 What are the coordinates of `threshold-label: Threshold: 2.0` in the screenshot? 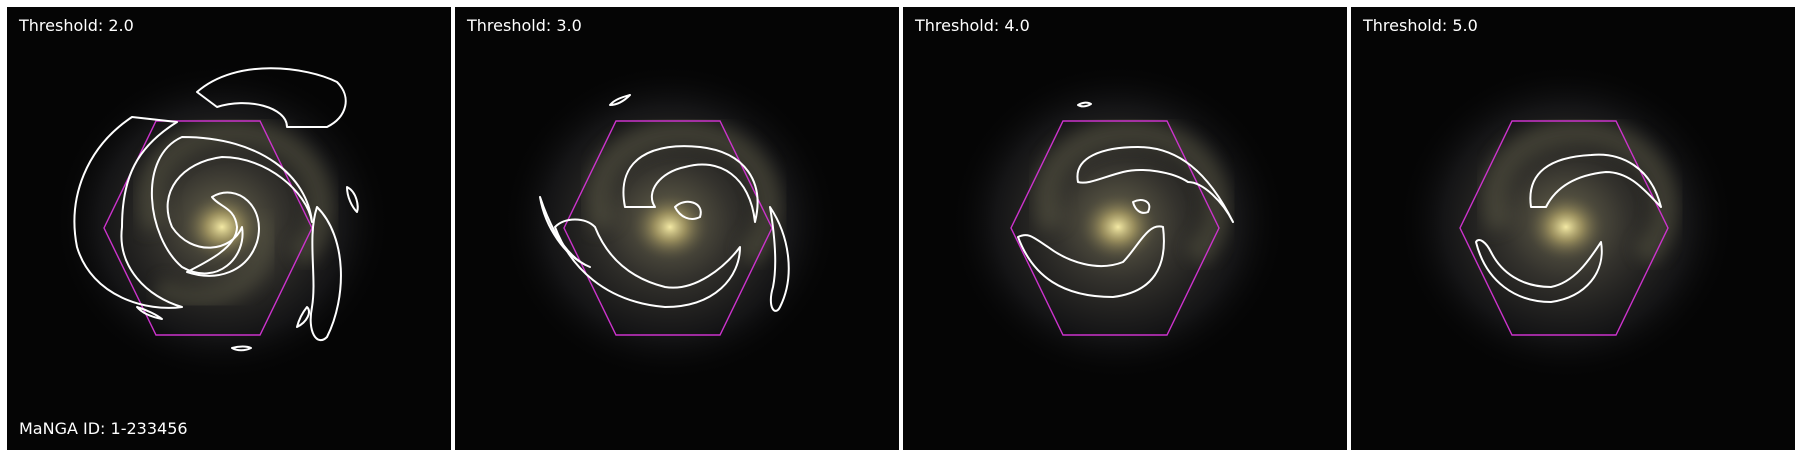 It's located at (76, 25).